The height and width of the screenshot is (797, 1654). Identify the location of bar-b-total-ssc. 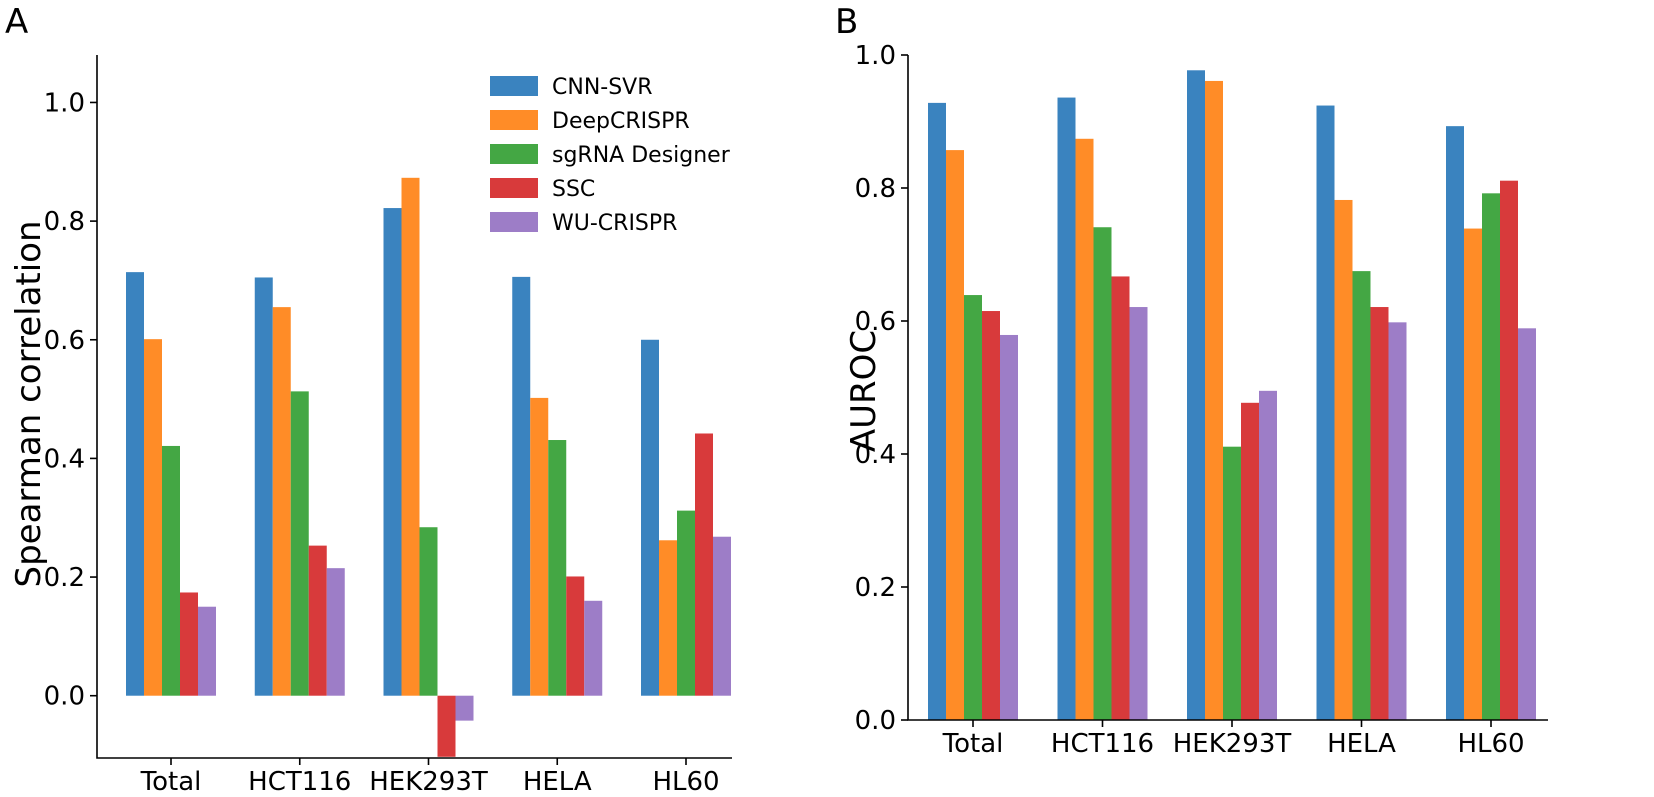
(991, 515).